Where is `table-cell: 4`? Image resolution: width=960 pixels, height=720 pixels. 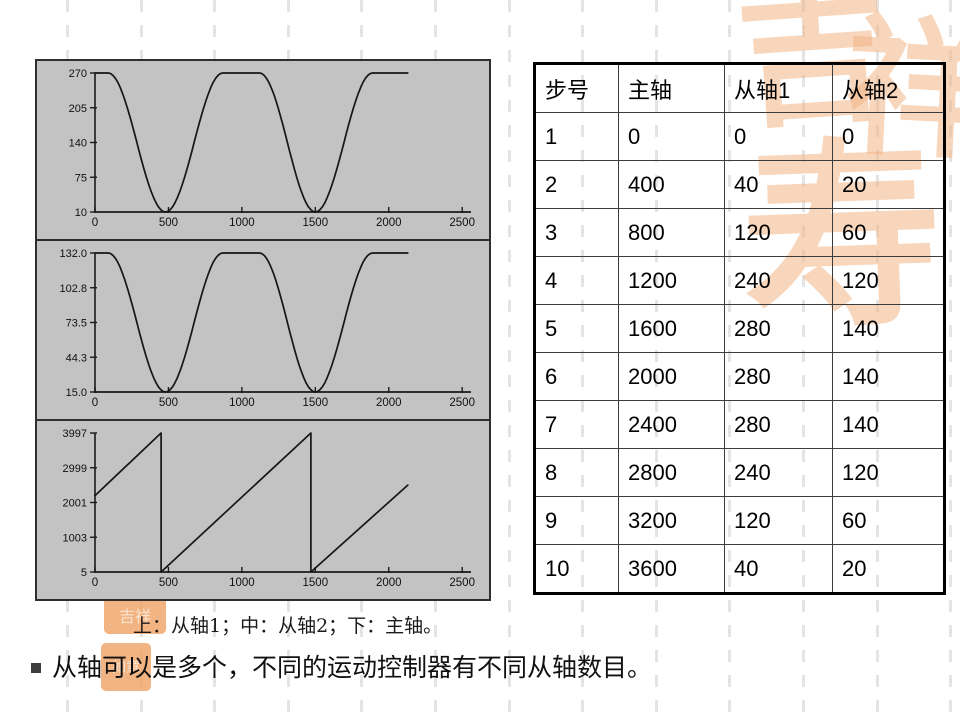 table-cell: 4 is located at coordinates (576, 280).